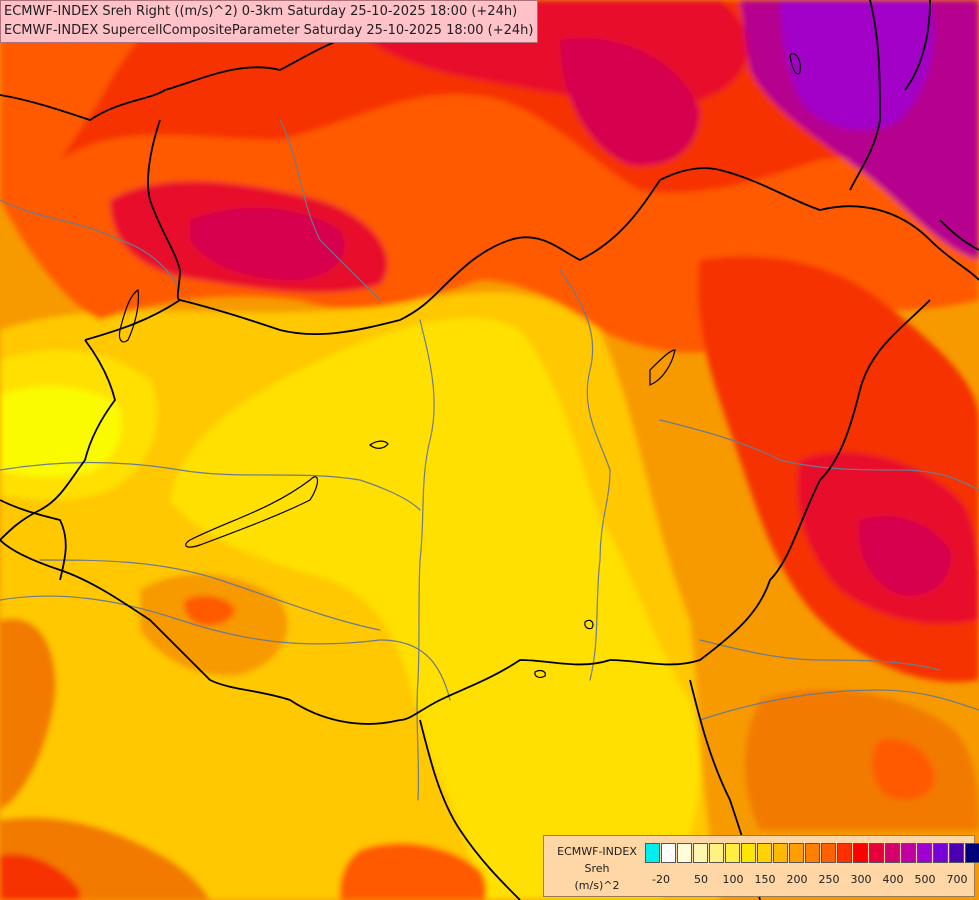  What do you see at coordinates (252, 512) in the screenshot?
I see `lake-balaton` at bounding box center [252, 512].